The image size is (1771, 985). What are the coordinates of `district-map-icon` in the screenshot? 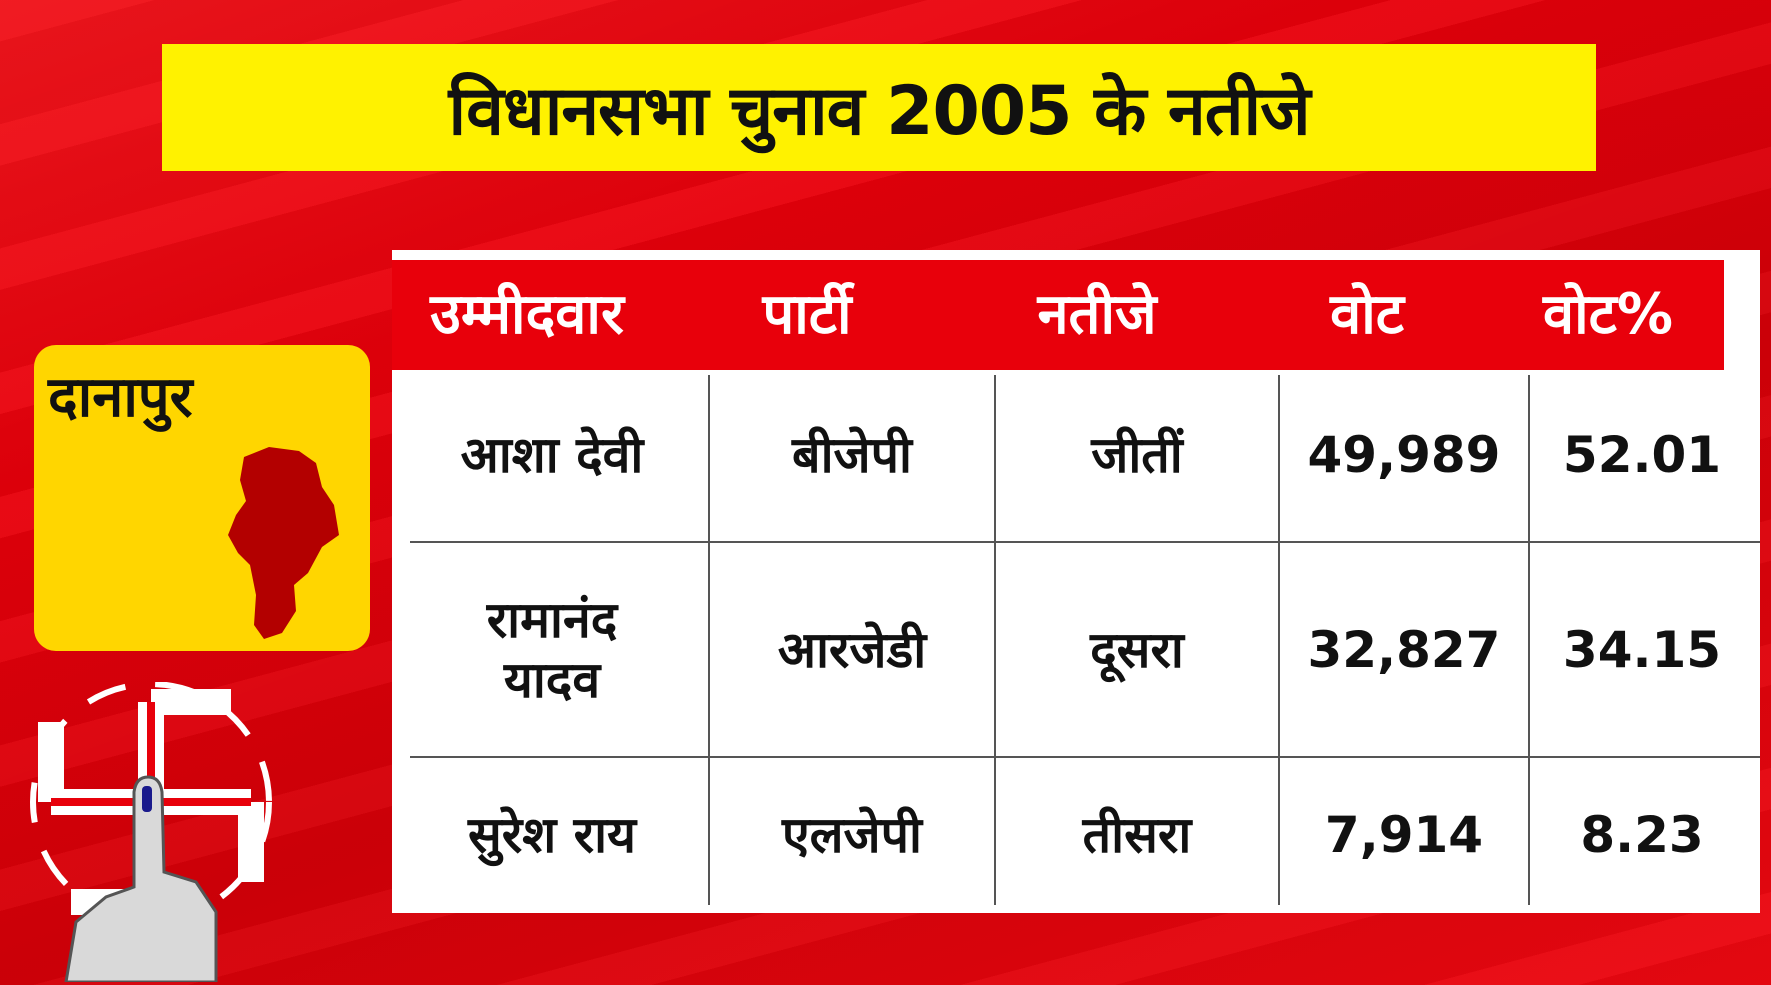 It's located at (283, 543).